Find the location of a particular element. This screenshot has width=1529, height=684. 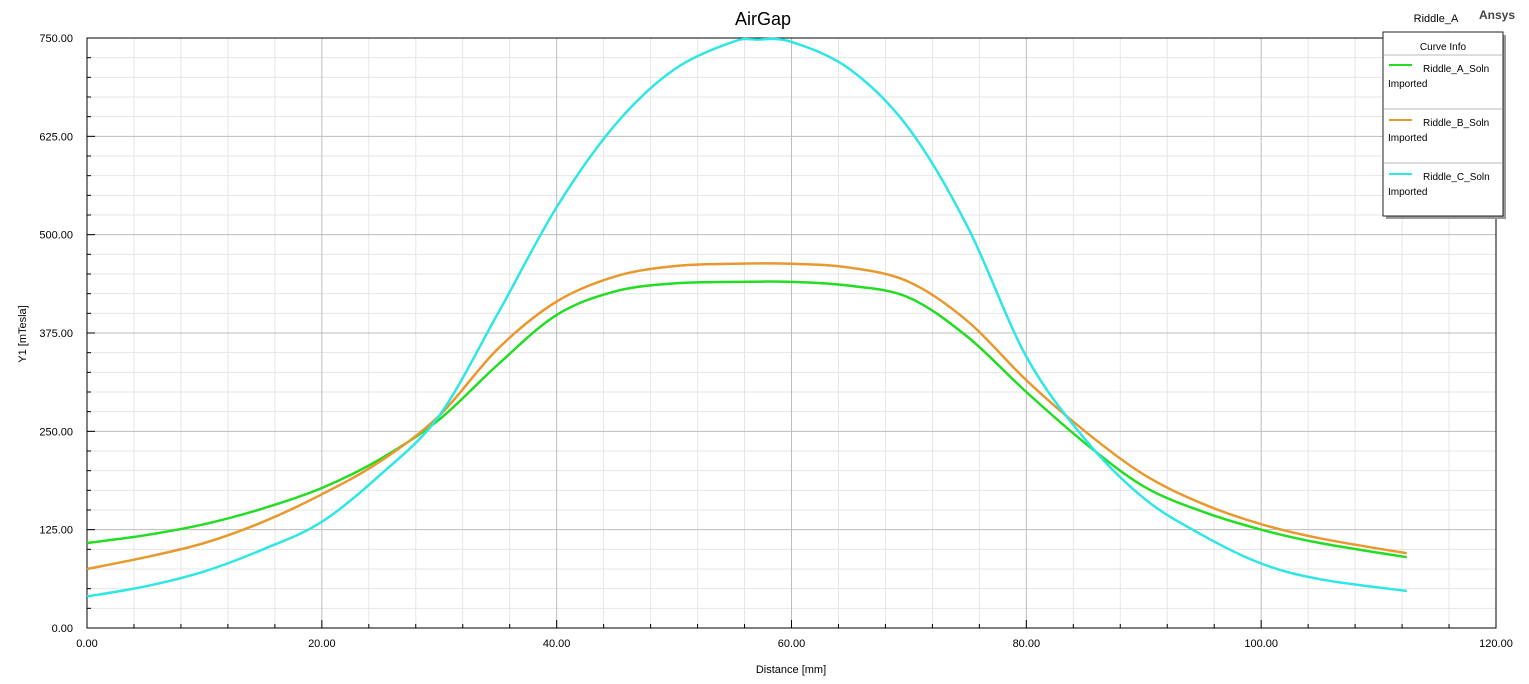

x-tick-label: 20.00 is located at coordinates (322, 644).